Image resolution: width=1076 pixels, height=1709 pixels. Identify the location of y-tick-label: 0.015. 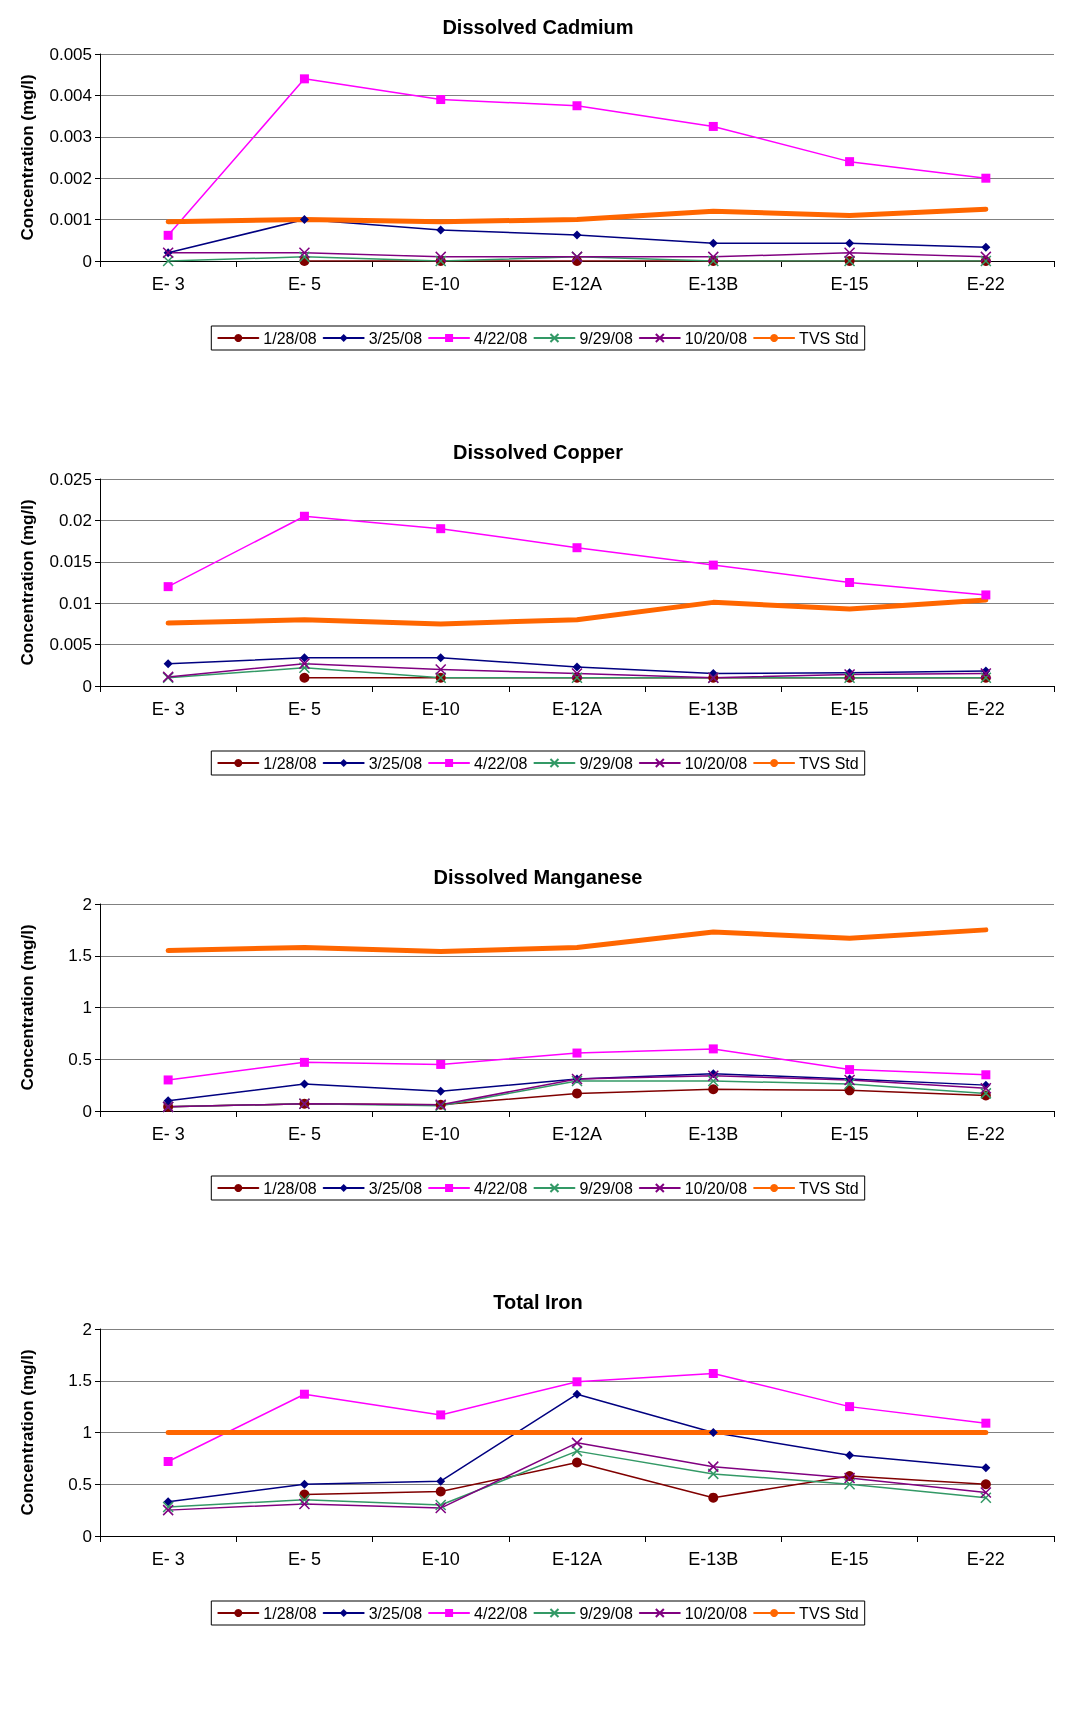
(70, 562).